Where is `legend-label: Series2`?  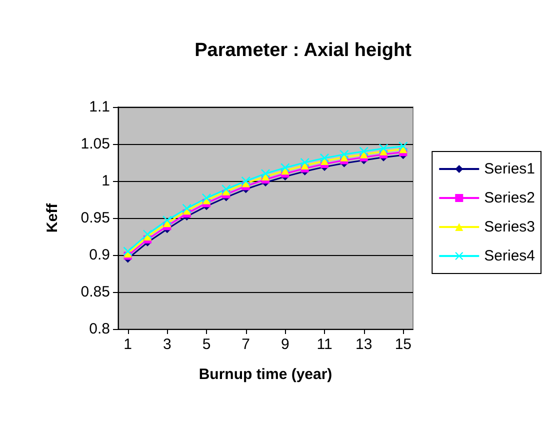 legend-label: Series2 is located at coordinates (509, 198).